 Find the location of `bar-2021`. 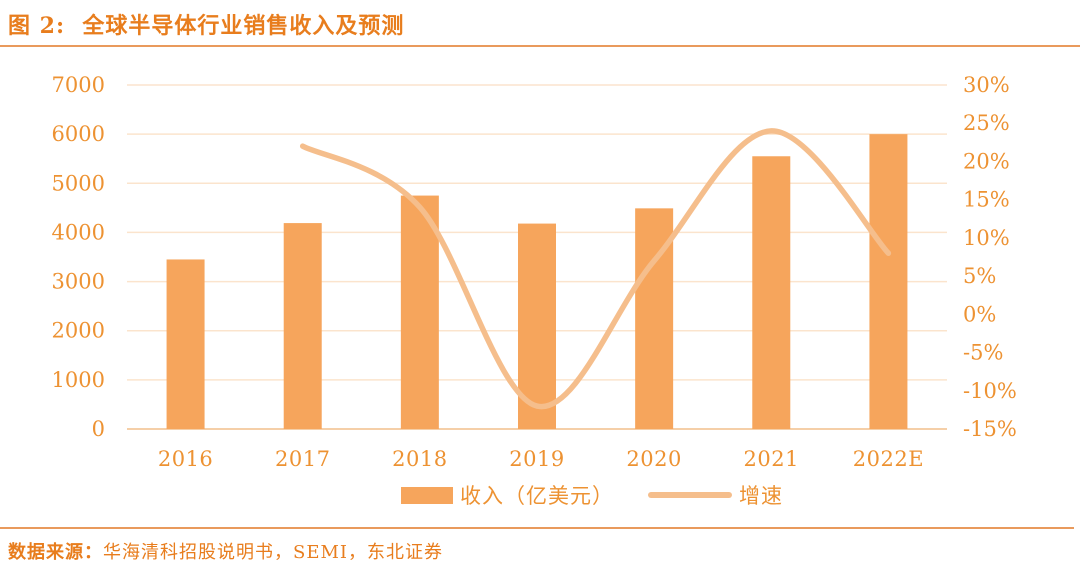

bar-2021 is located at coordinates (771, 292).